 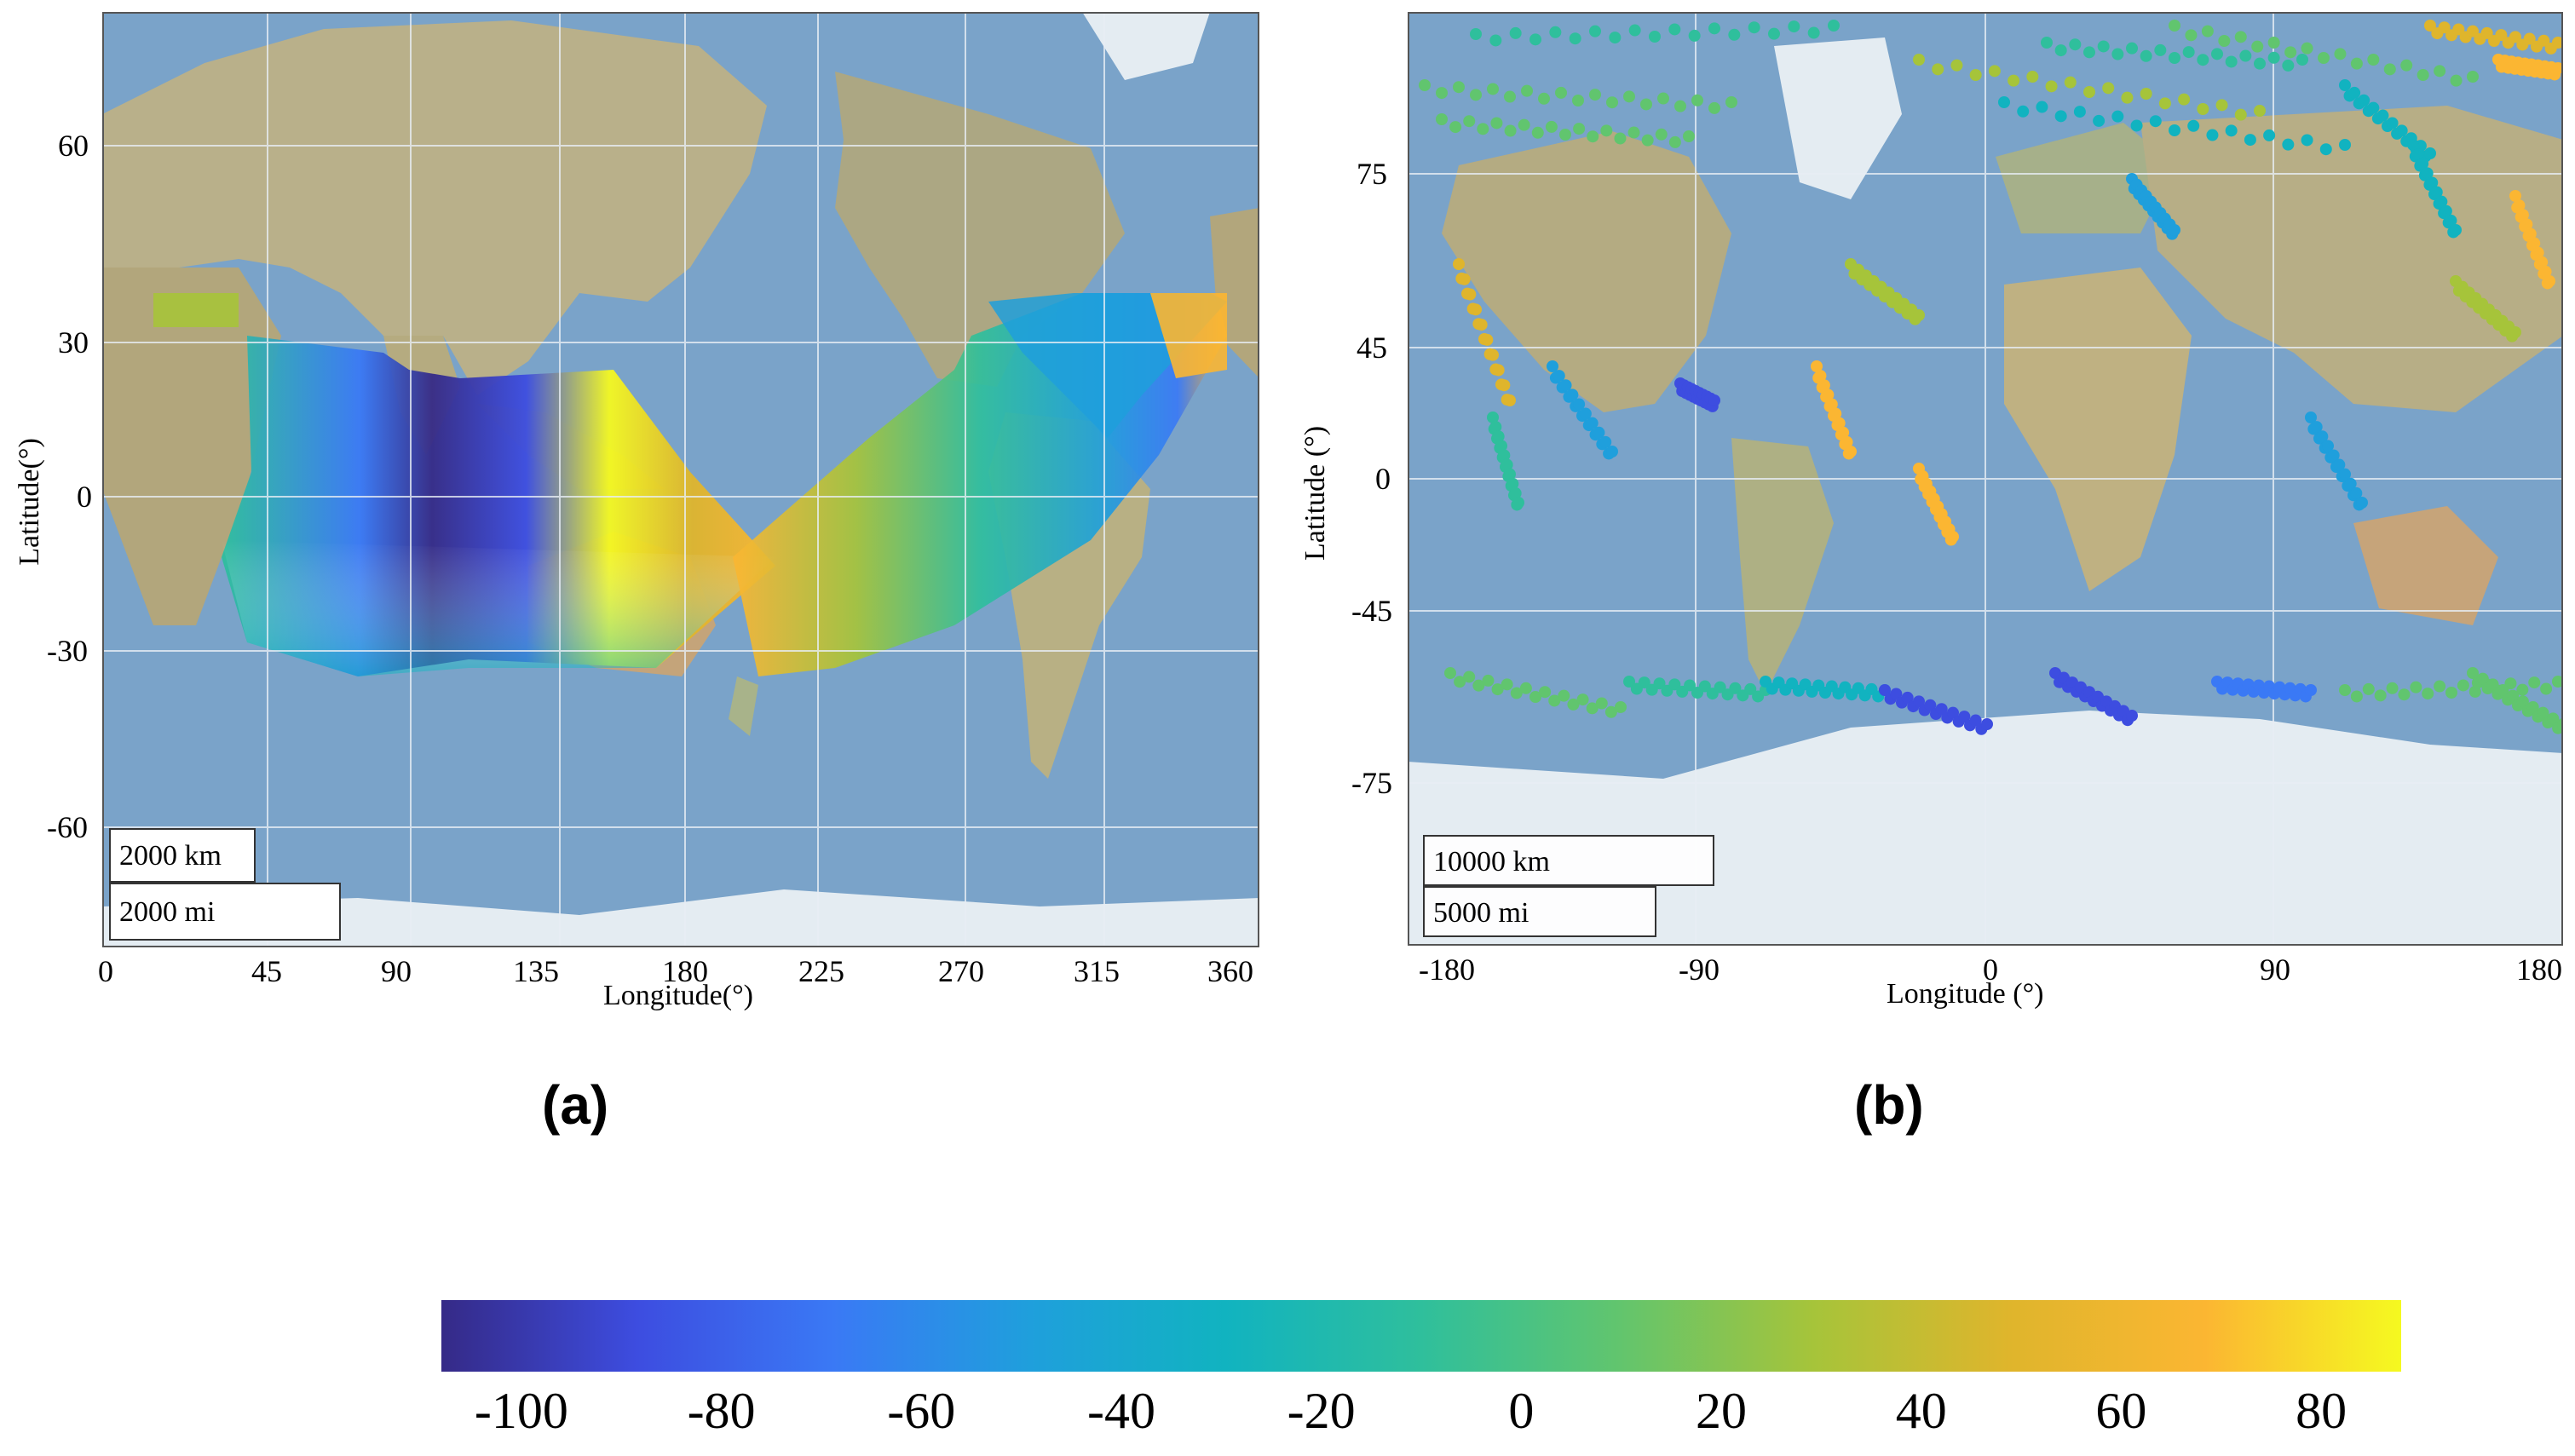 I want to click on colorbar-tick: 20, so click(x=1722, y=1411).